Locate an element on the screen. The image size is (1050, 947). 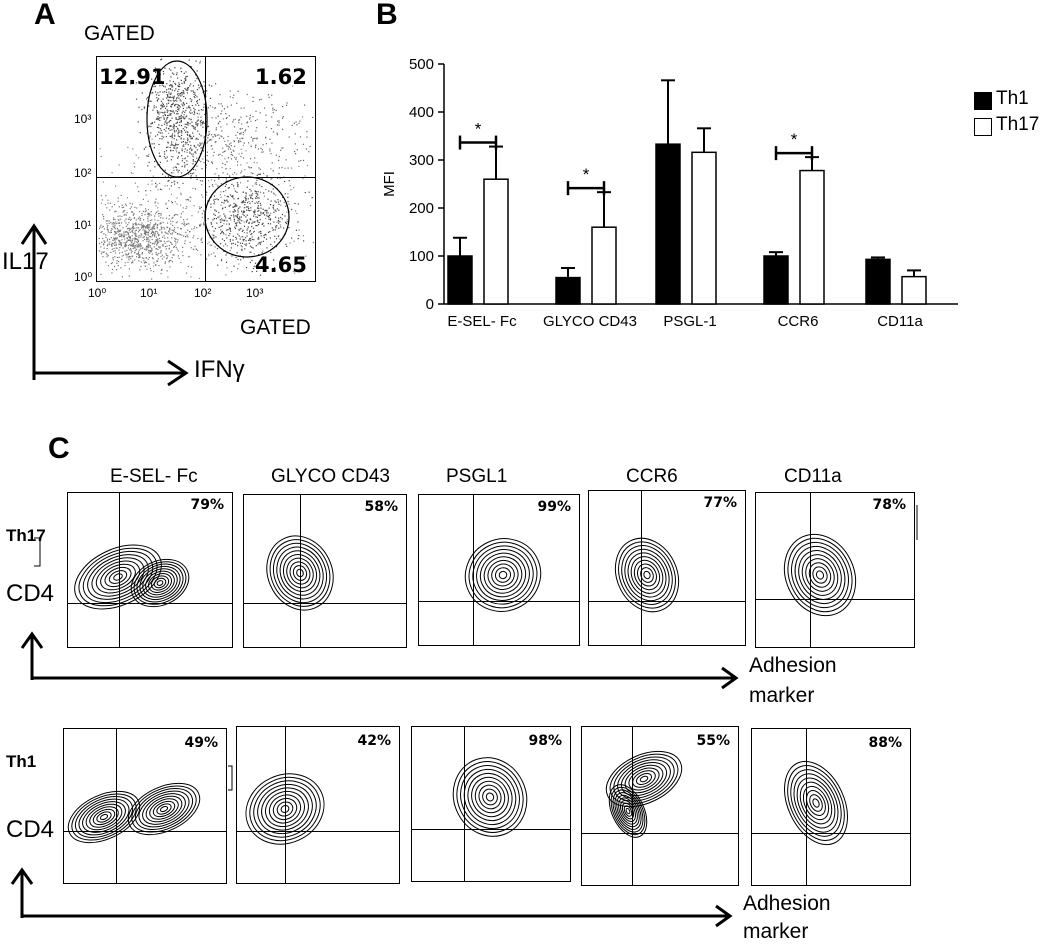
percent-label: 98% is located at coordinates (545, 741).